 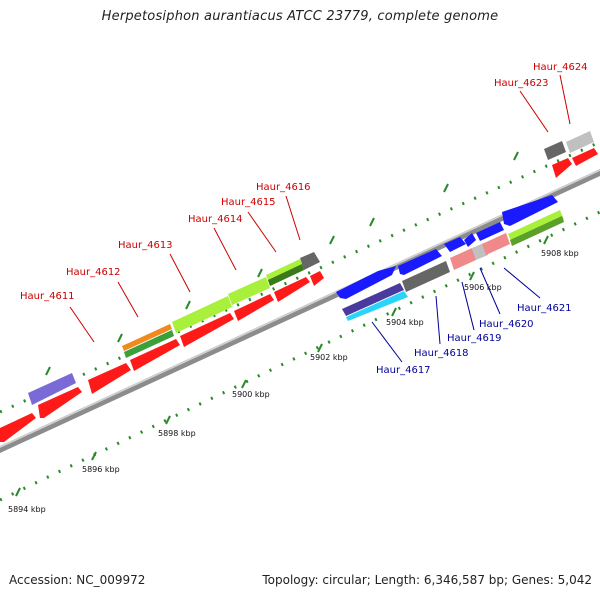 What do you see at coordinates (483, 287) in the screenshot?
I see `scale-label: 5906 kbp` at bounding box center [483, 287].